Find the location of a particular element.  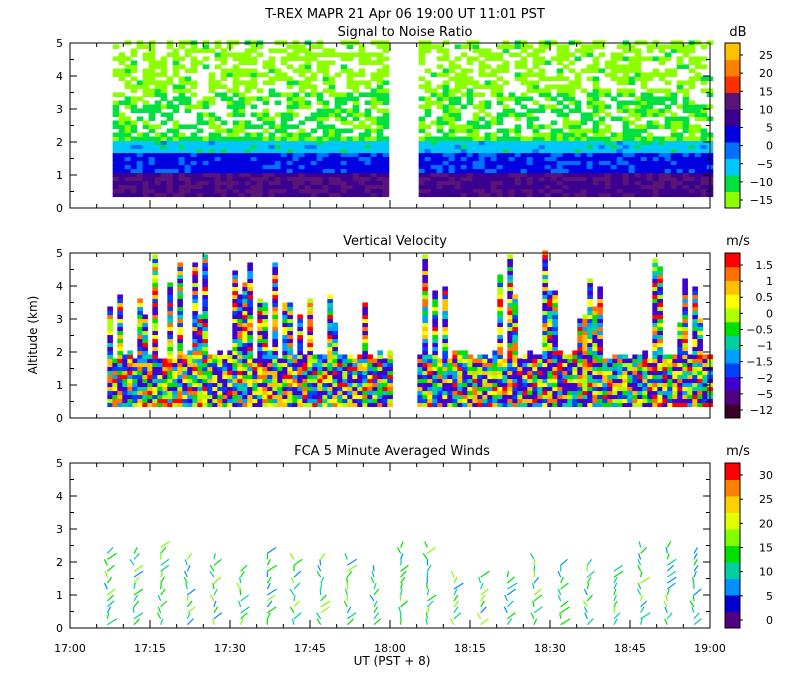

y-tick-label: 2 is located at coordinates (59, 142).